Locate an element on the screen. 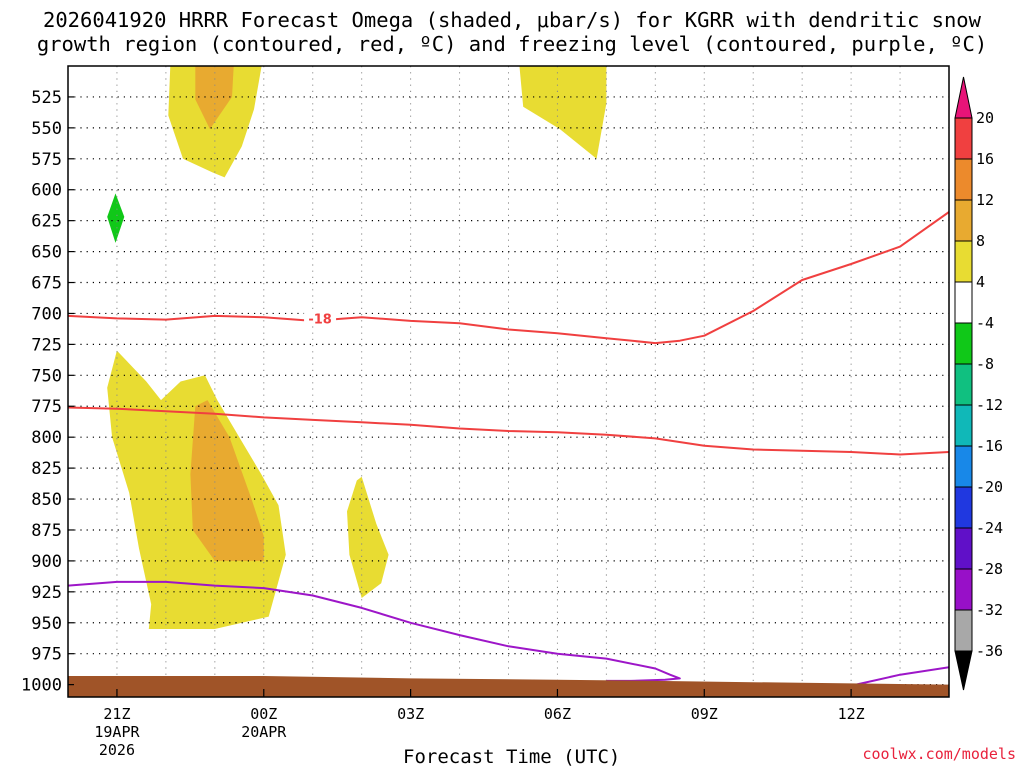 Image resolution: width=1024 pixels, height=768 pixels. y-tick-label: 900 is located at coordinates (46, 562).